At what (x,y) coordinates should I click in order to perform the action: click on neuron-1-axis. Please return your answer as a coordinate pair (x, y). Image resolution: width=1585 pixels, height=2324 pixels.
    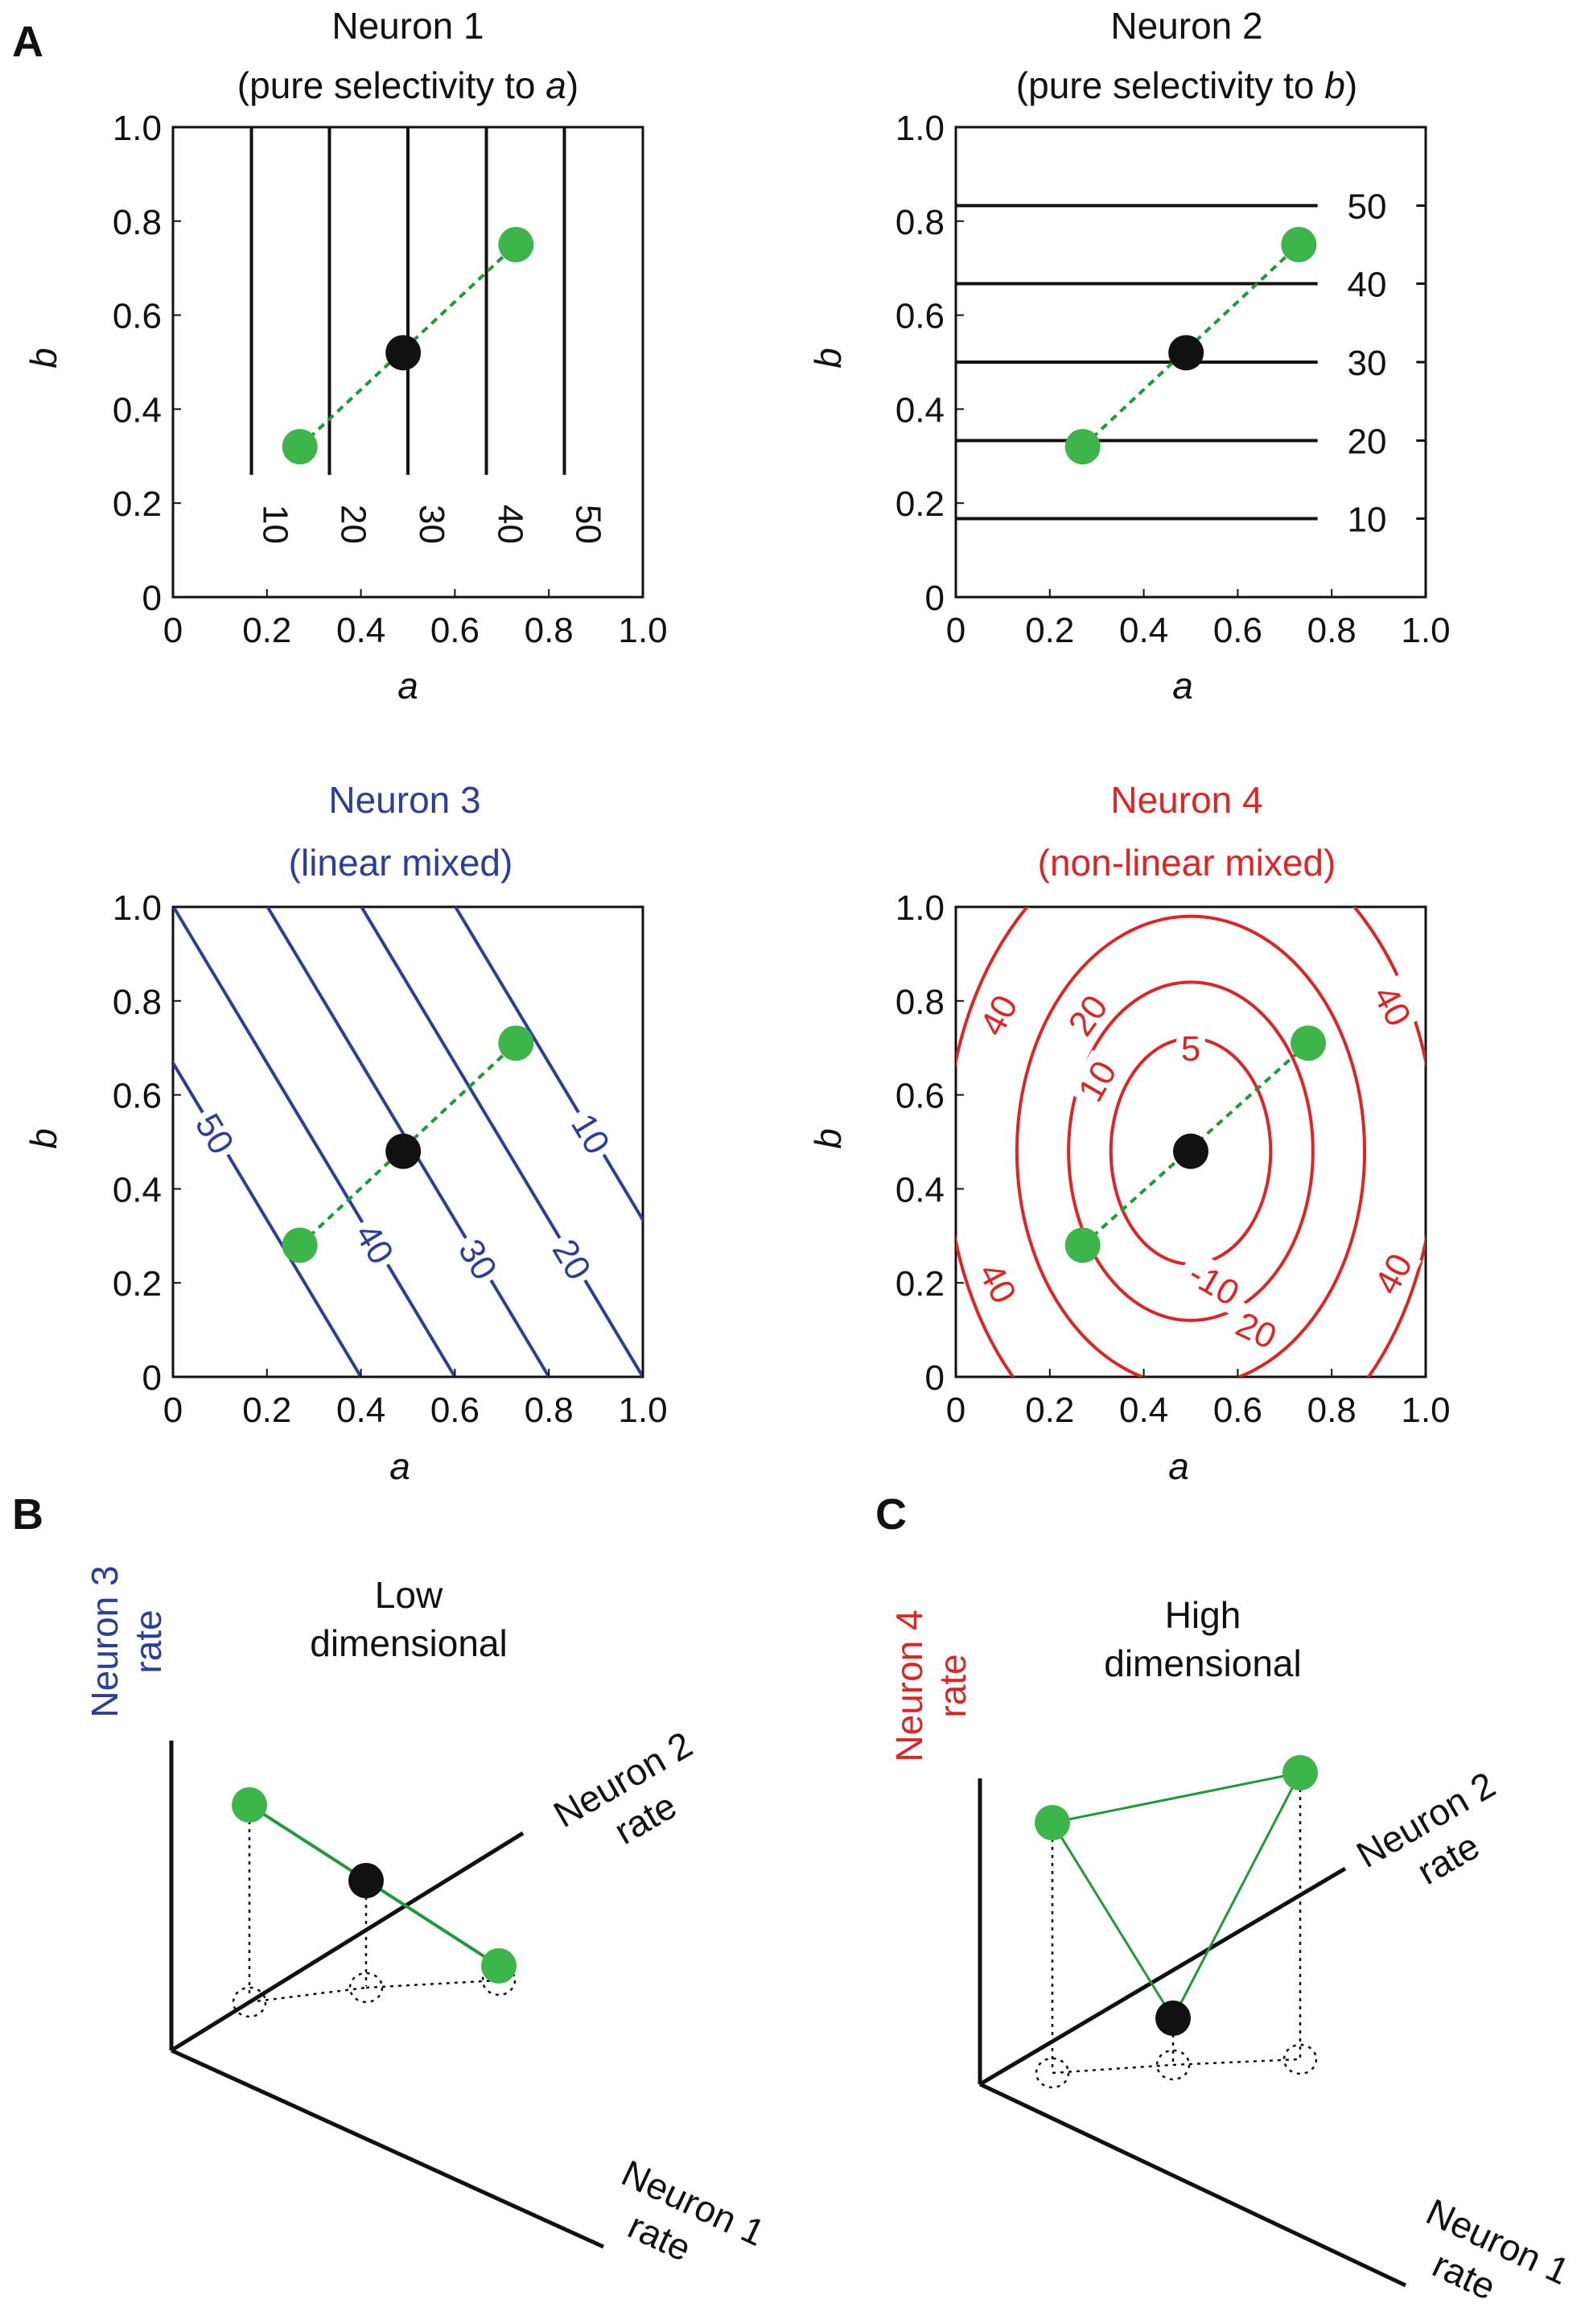
    Looking at the image, I should click on (388, 2148).